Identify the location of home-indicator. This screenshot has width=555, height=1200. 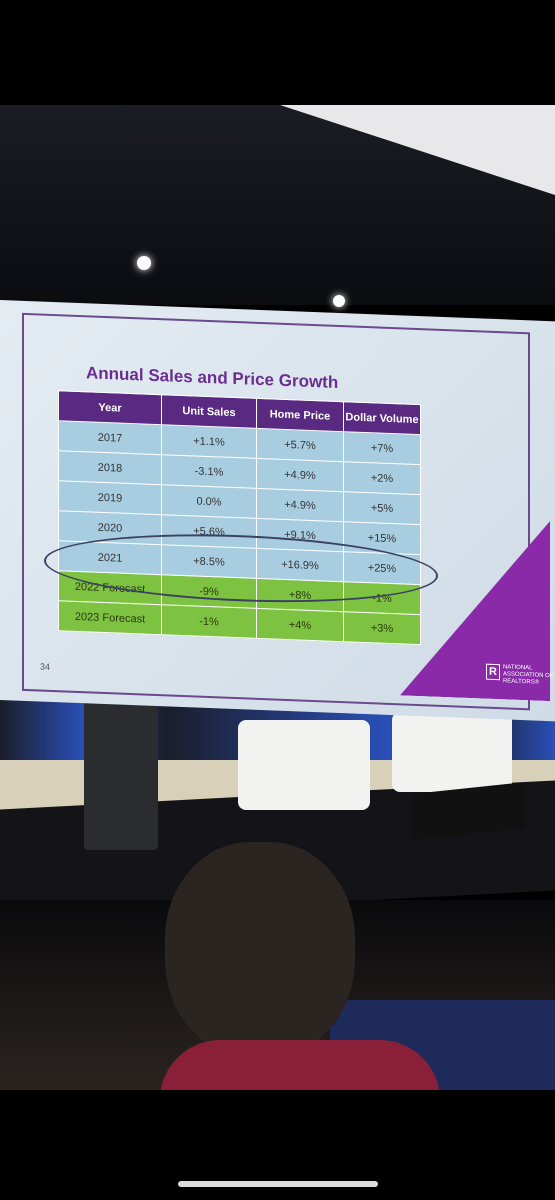
(278, 1184).